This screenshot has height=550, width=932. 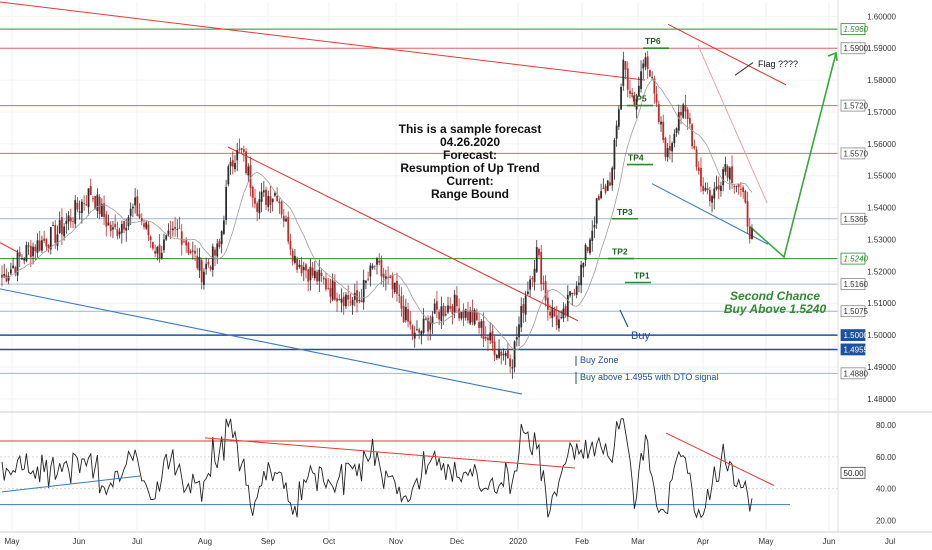 I want to click on trendline-descending-red, so click(x=403, y=234).